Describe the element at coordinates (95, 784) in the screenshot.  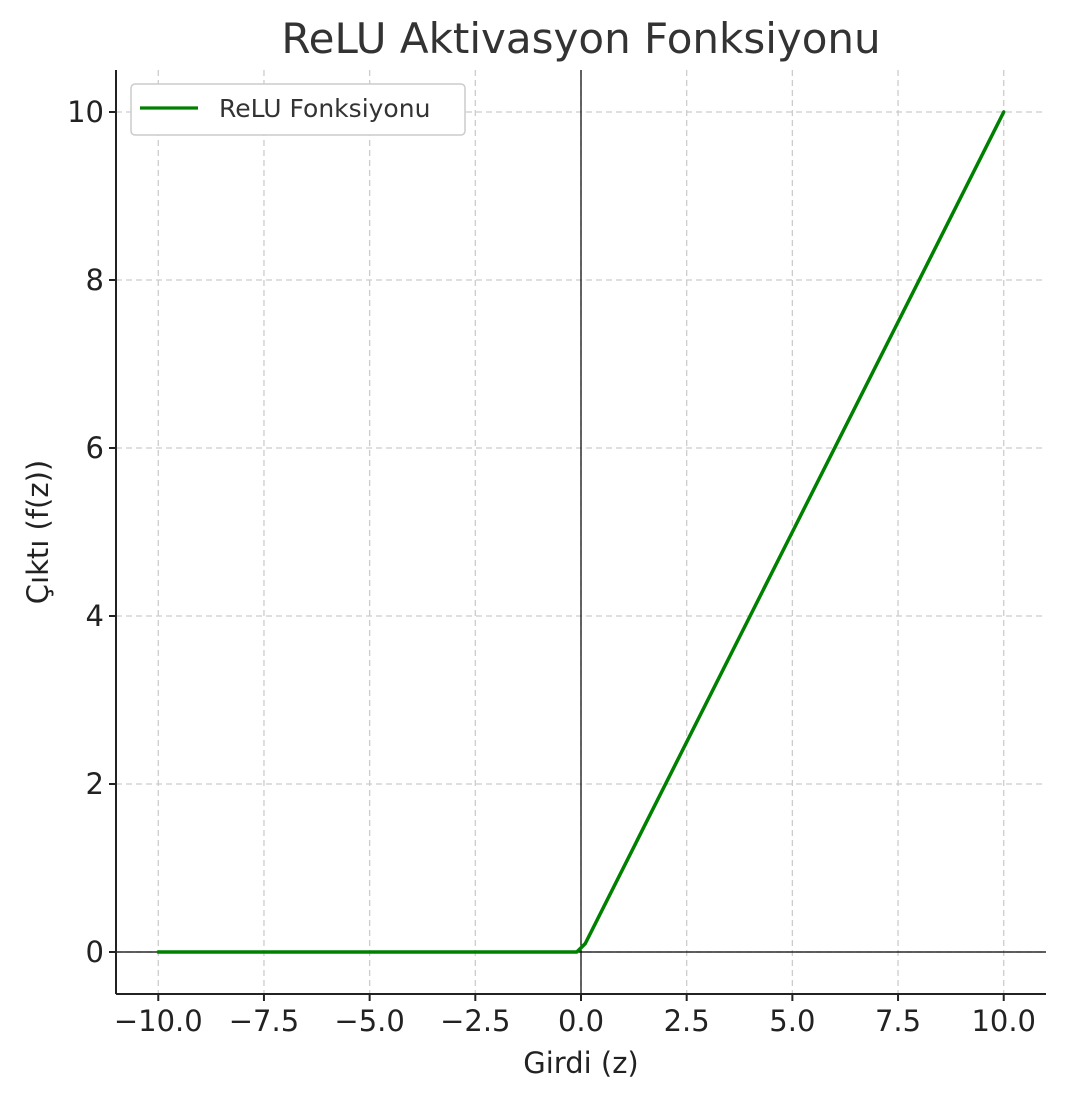
I see `y-tick-label: 2` at that location.